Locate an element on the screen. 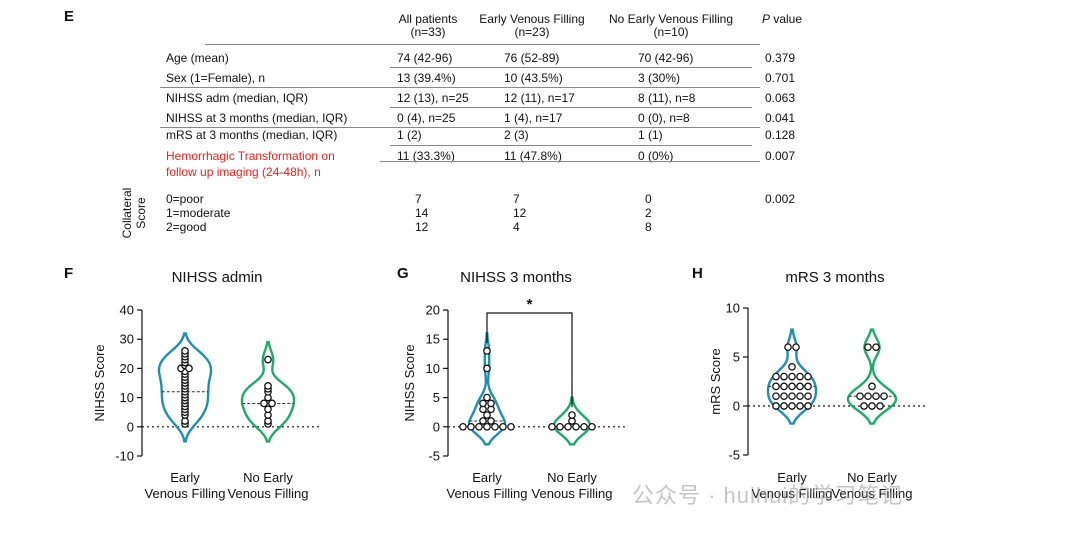 The height and width of the screenshot is (536, 1080). collateral-p: 0.002 is located at coordinates (780, 199).